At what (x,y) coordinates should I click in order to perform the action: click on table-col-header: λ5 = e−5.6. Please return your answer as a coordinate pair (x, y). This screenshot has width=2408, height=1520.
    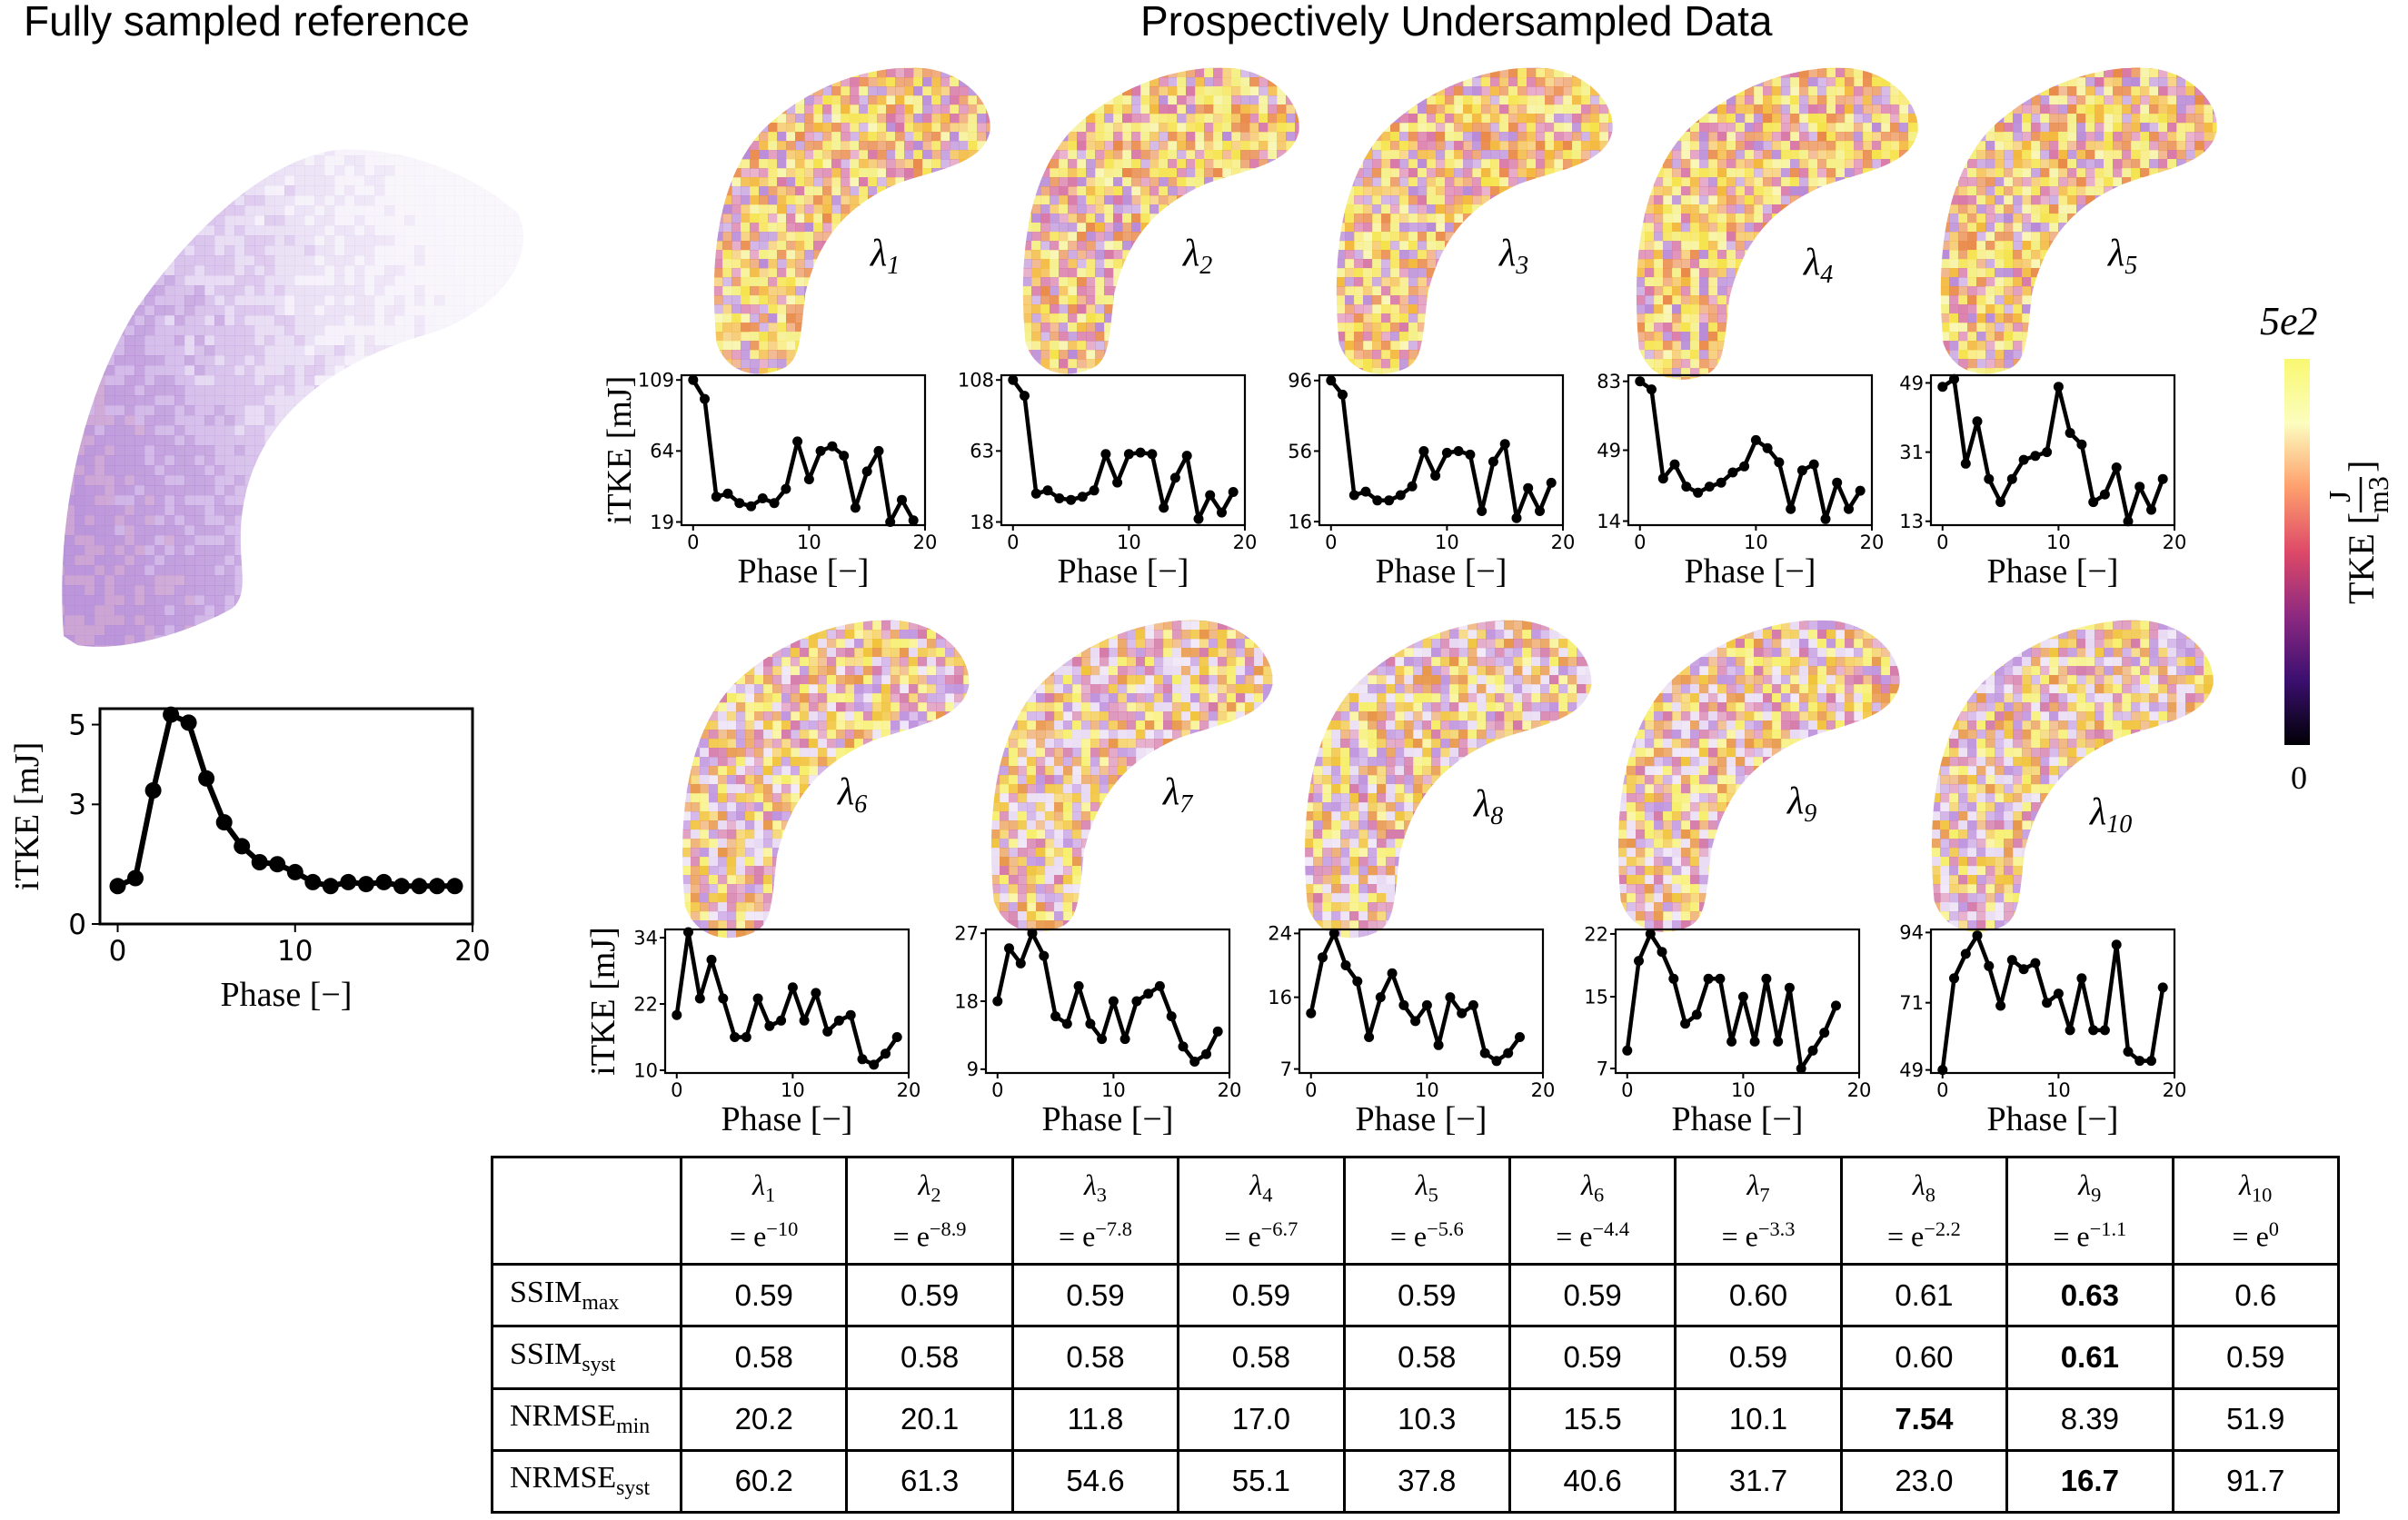
    Looking at the image, I should click on (1426, 1211).